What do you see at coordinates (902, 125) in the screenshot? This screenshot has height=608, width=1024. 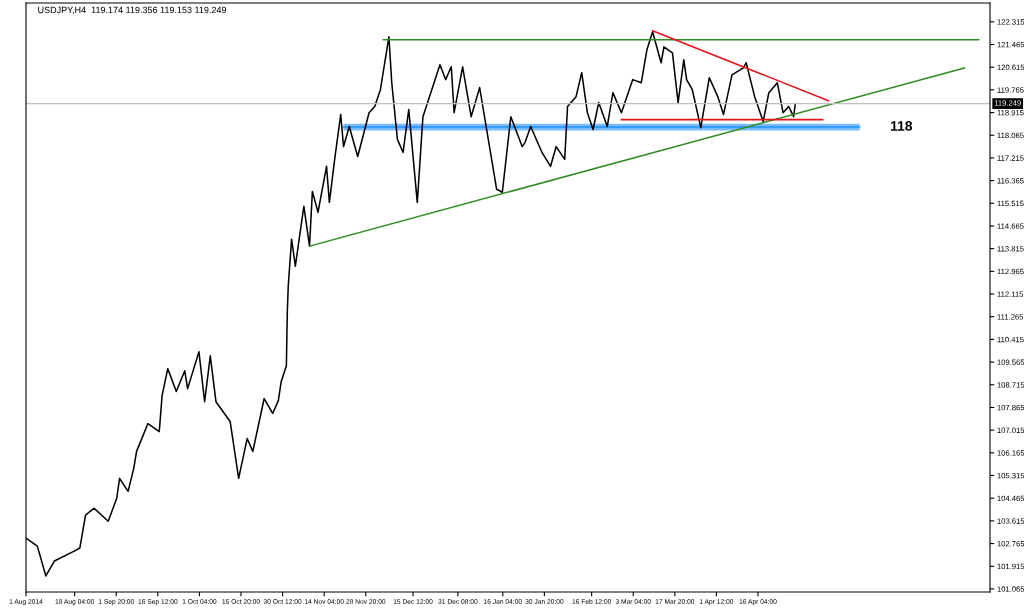 I see `annotation: 118` at bounding box center [902, 125].